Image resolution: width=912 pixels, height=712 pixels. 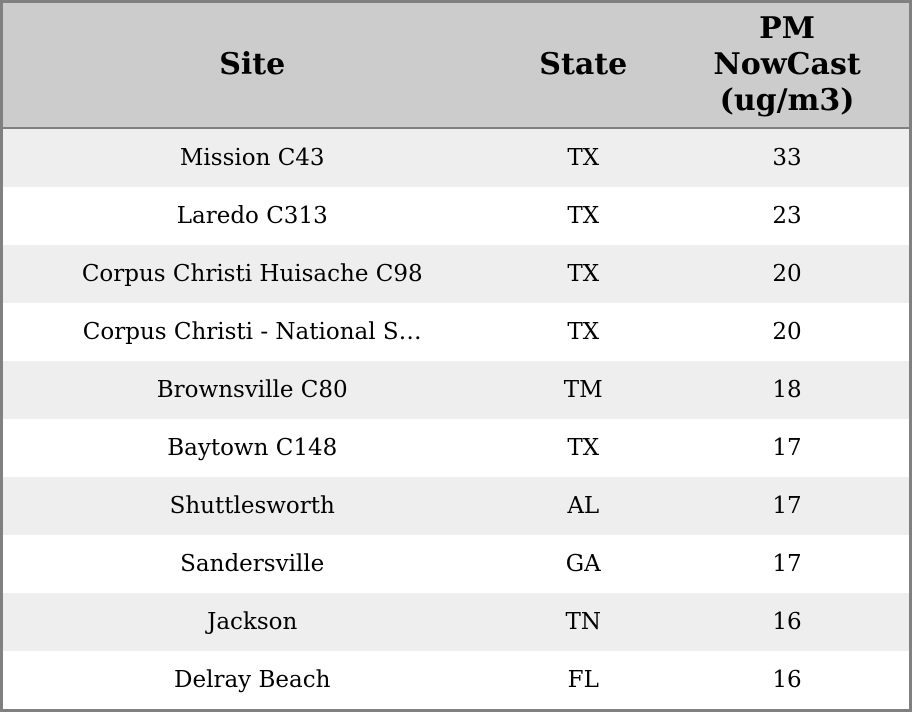 What do you see at coordinates (456, 274) in the screenshot?
I see `table-row: Corpus Christi Huisache C98 TX 20` at bounding box center [456, 274].